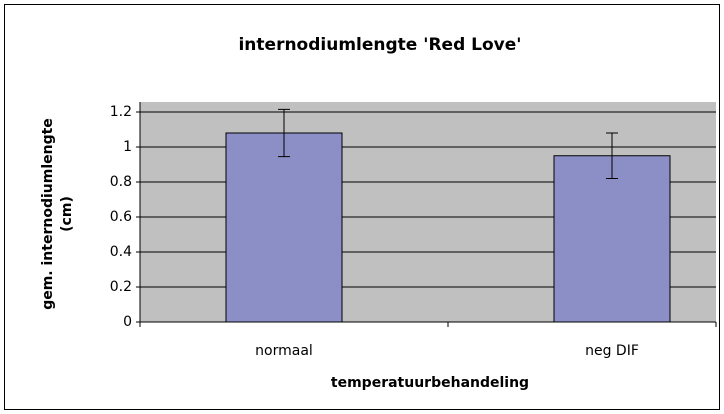  I want to click on y-tick-label: 0.4, so click(121, 252).